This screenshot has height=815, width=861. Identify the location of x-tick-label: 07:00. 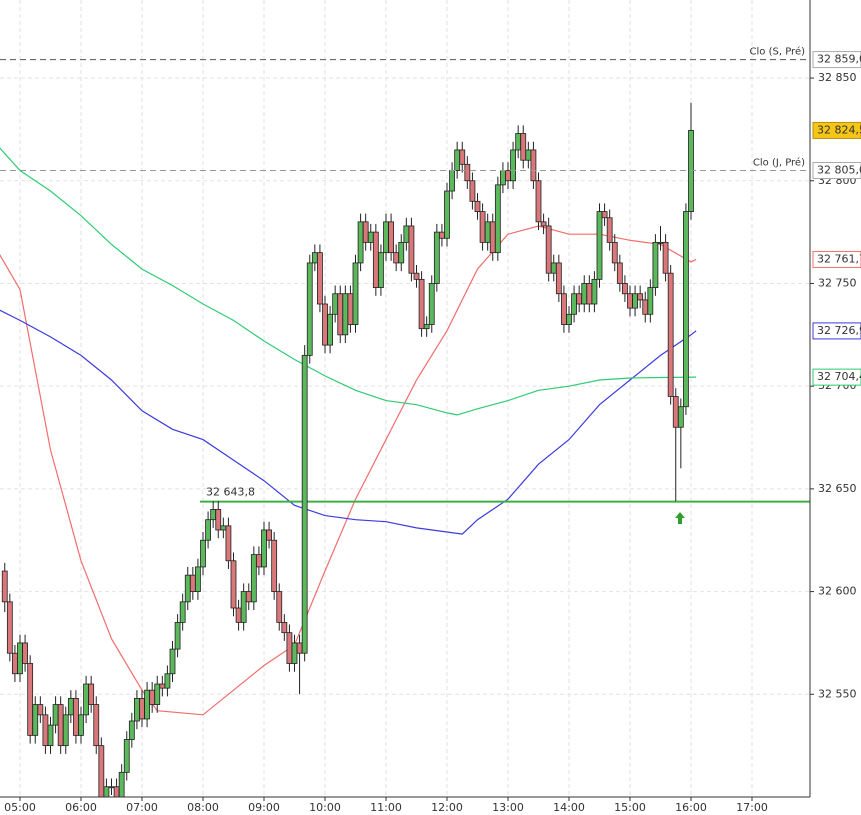
(142, 807).